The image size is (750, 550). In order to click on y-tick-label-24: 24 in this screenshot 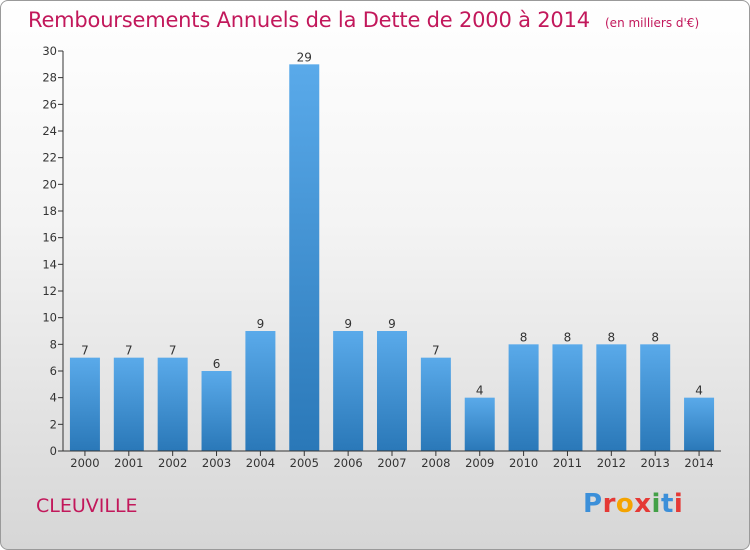, I will do `click(49, 131)`.